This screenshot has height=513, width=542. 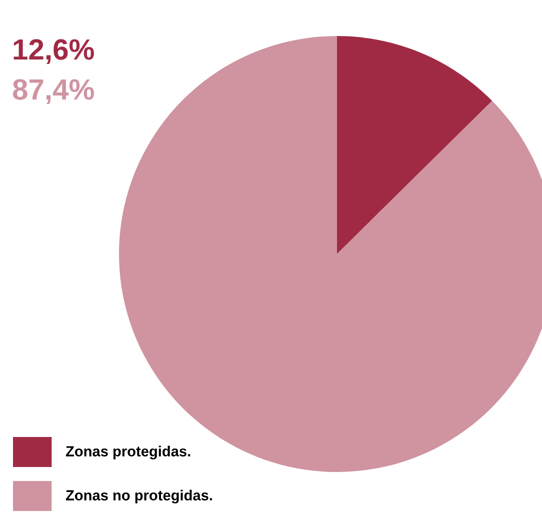 I want to click on legend-label: Zonas protegidas., so click(x=128, y=453).